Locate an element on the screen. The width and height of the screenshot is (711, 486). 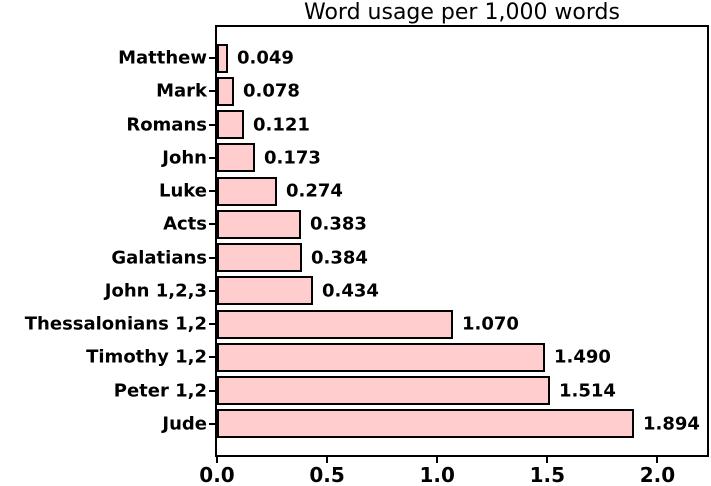
bar-value-label: 0.173 is located at coordinates (292, 158).